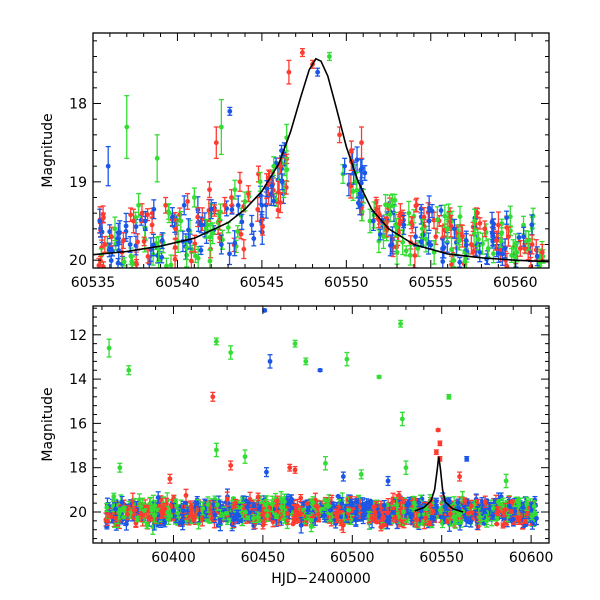 The image size is (600, 600). Describe the element at coordinates (262, 283) in the screenshot. I see `x-tick-label: 60545` at that location.